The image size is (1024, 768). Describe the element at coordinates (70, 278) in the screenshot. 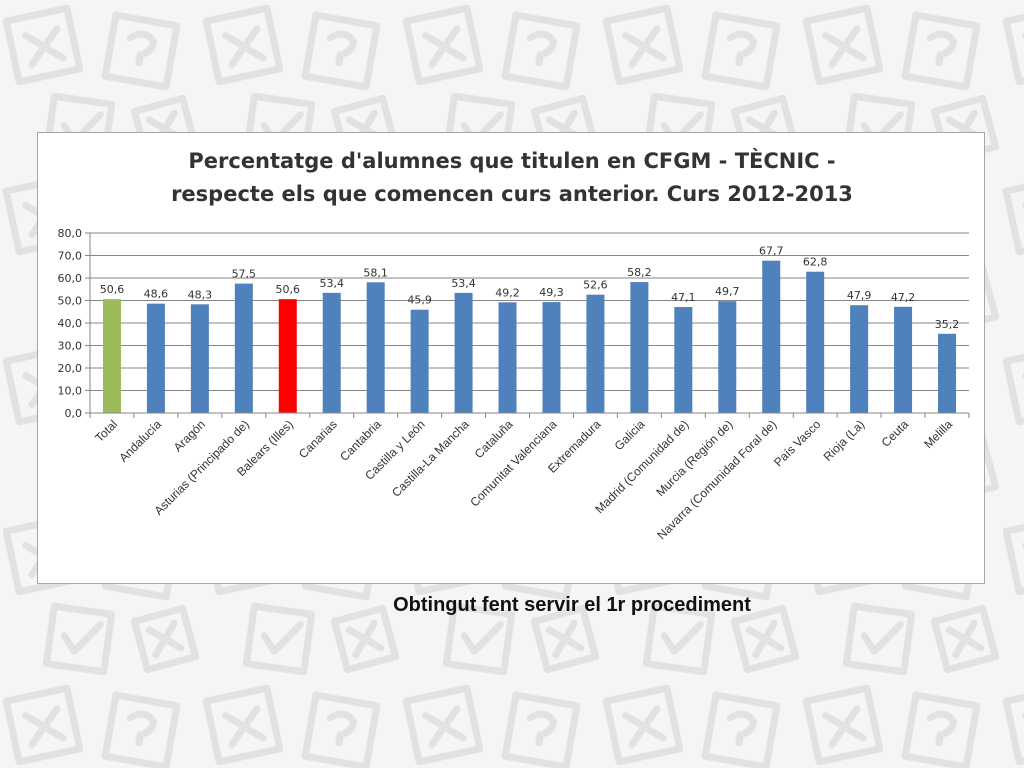

I see `y-tick-label: 60,0` at that location.